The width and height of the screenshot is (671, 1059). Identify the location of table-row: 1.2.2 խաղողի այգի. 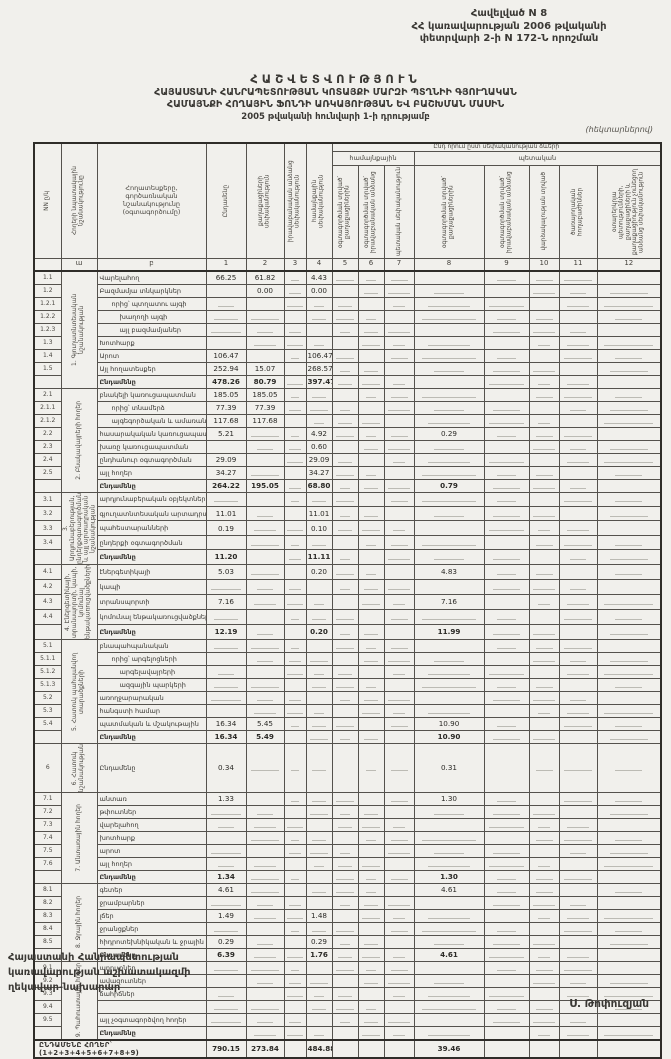
(347, 316).